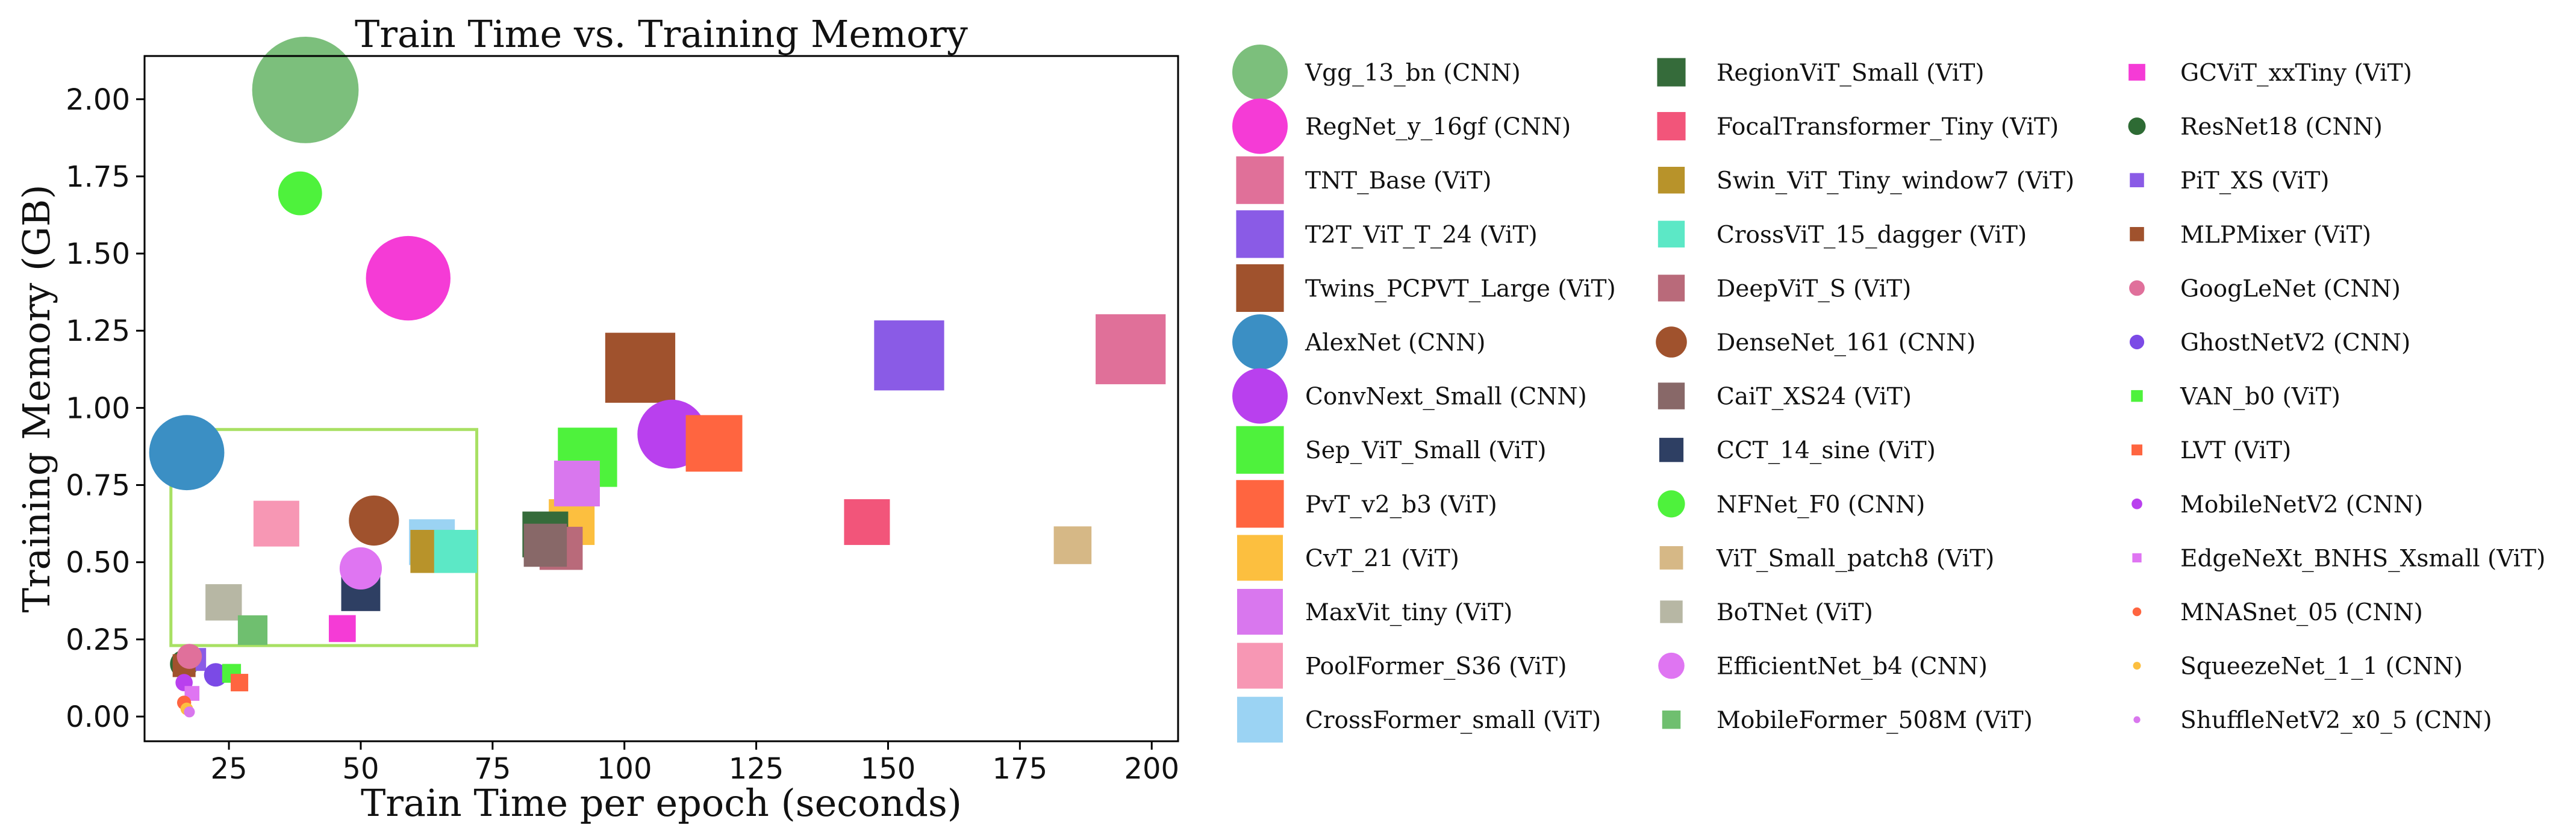 This screenshot has height=840, width=2576. What do you see at coordinates (2301, 613) in the screenshot?
I see `legend-label: MNASnet_05 (CNN)` at bounding box center [2301, 613].